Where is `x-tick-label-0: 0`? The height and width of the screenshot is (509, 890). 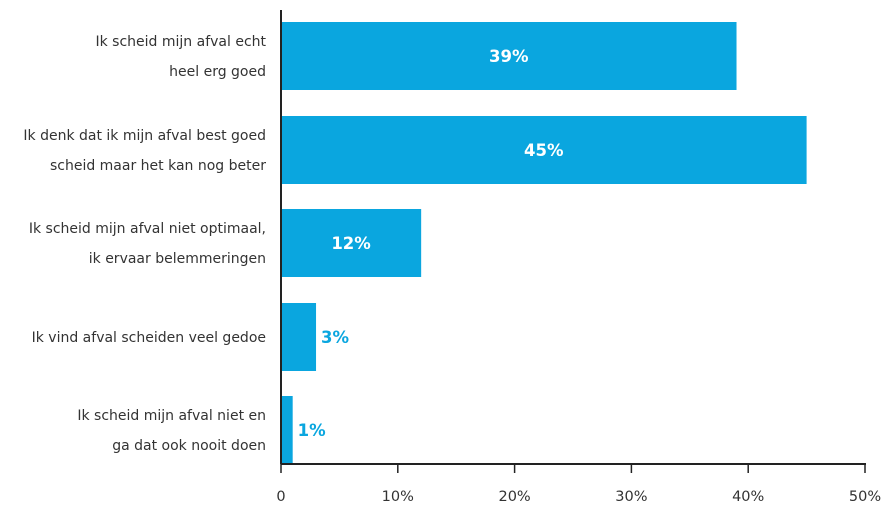
x-tick-label-0: 0 is located at coordinates (280, 497).